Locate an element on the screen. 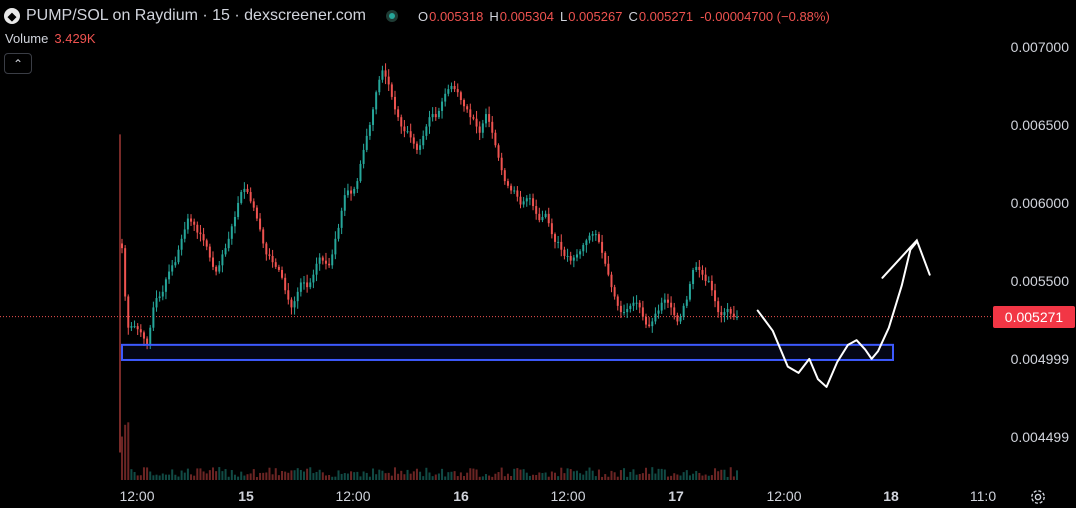 Image resolution: width=1076 pixels, height=508 pixels. volume-readout: Volume 3.429K is located at coordinates (50, 38).